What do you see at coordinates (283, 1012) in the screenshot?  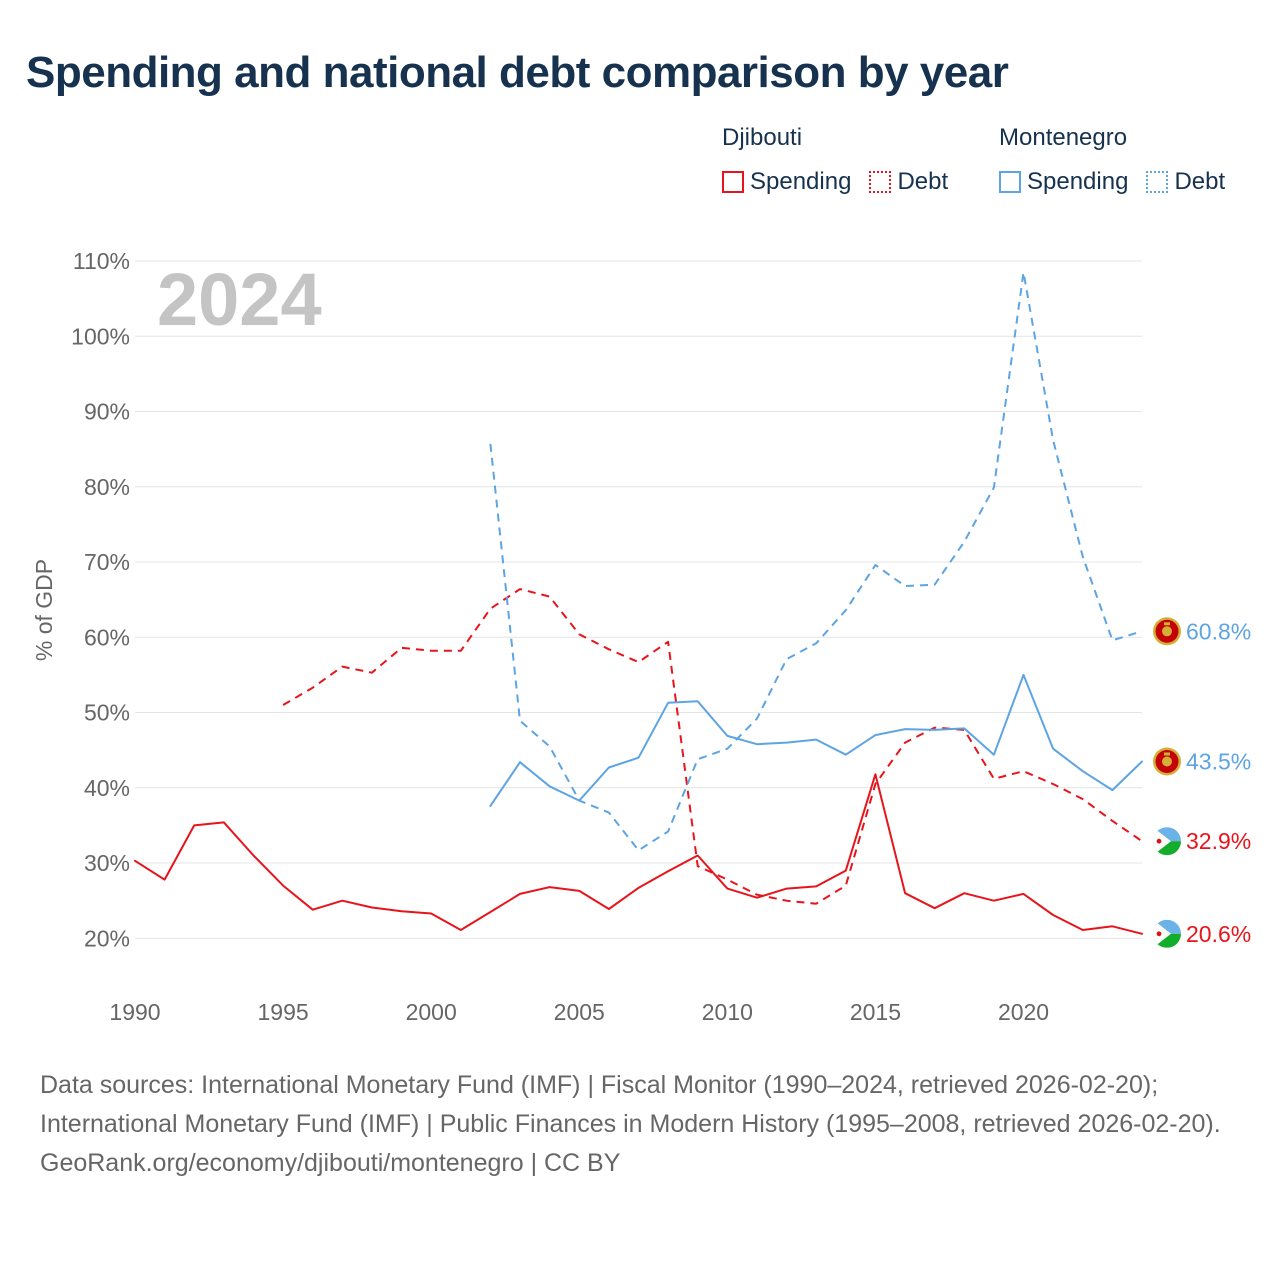 I see `x-tick-label: 1995` at bounding box center [283, 1012].